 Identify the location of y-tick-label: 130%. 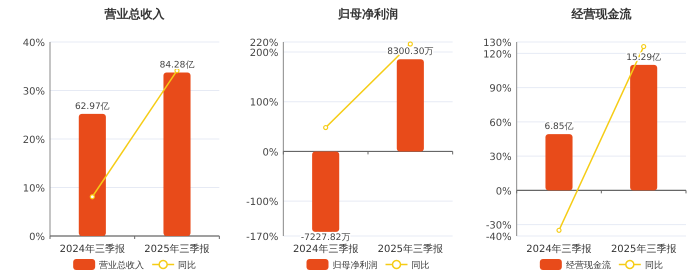
(497, 43).